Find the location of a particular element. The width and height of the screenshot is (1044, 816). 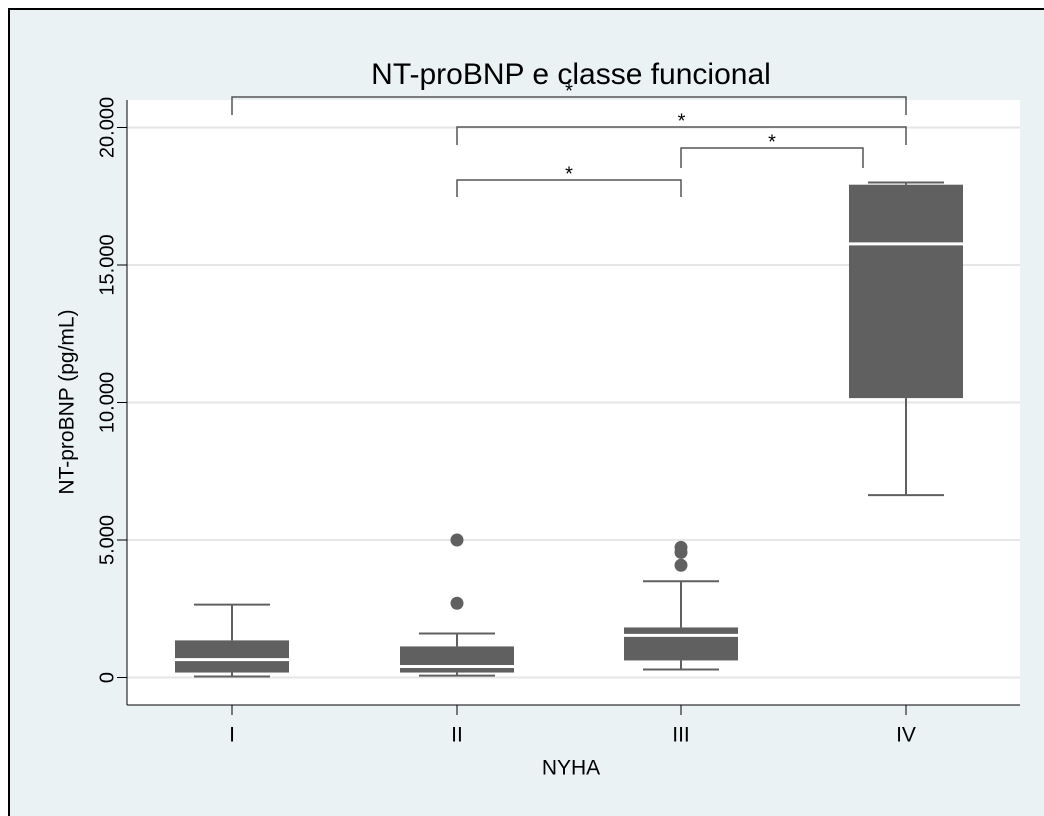

y-tick-label: 20.000 is located at coordinates (107, 127).